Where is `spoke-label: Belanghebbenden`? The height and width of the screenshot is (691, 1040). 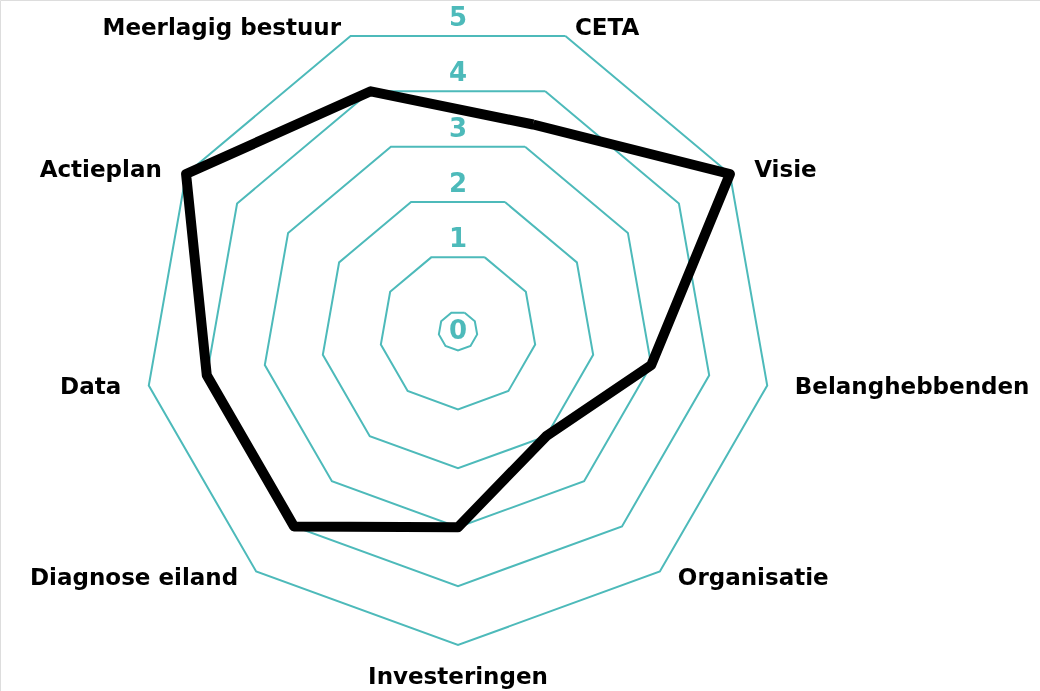
spoke-label: Belanghebbenden is located at coordinates (912, 385).